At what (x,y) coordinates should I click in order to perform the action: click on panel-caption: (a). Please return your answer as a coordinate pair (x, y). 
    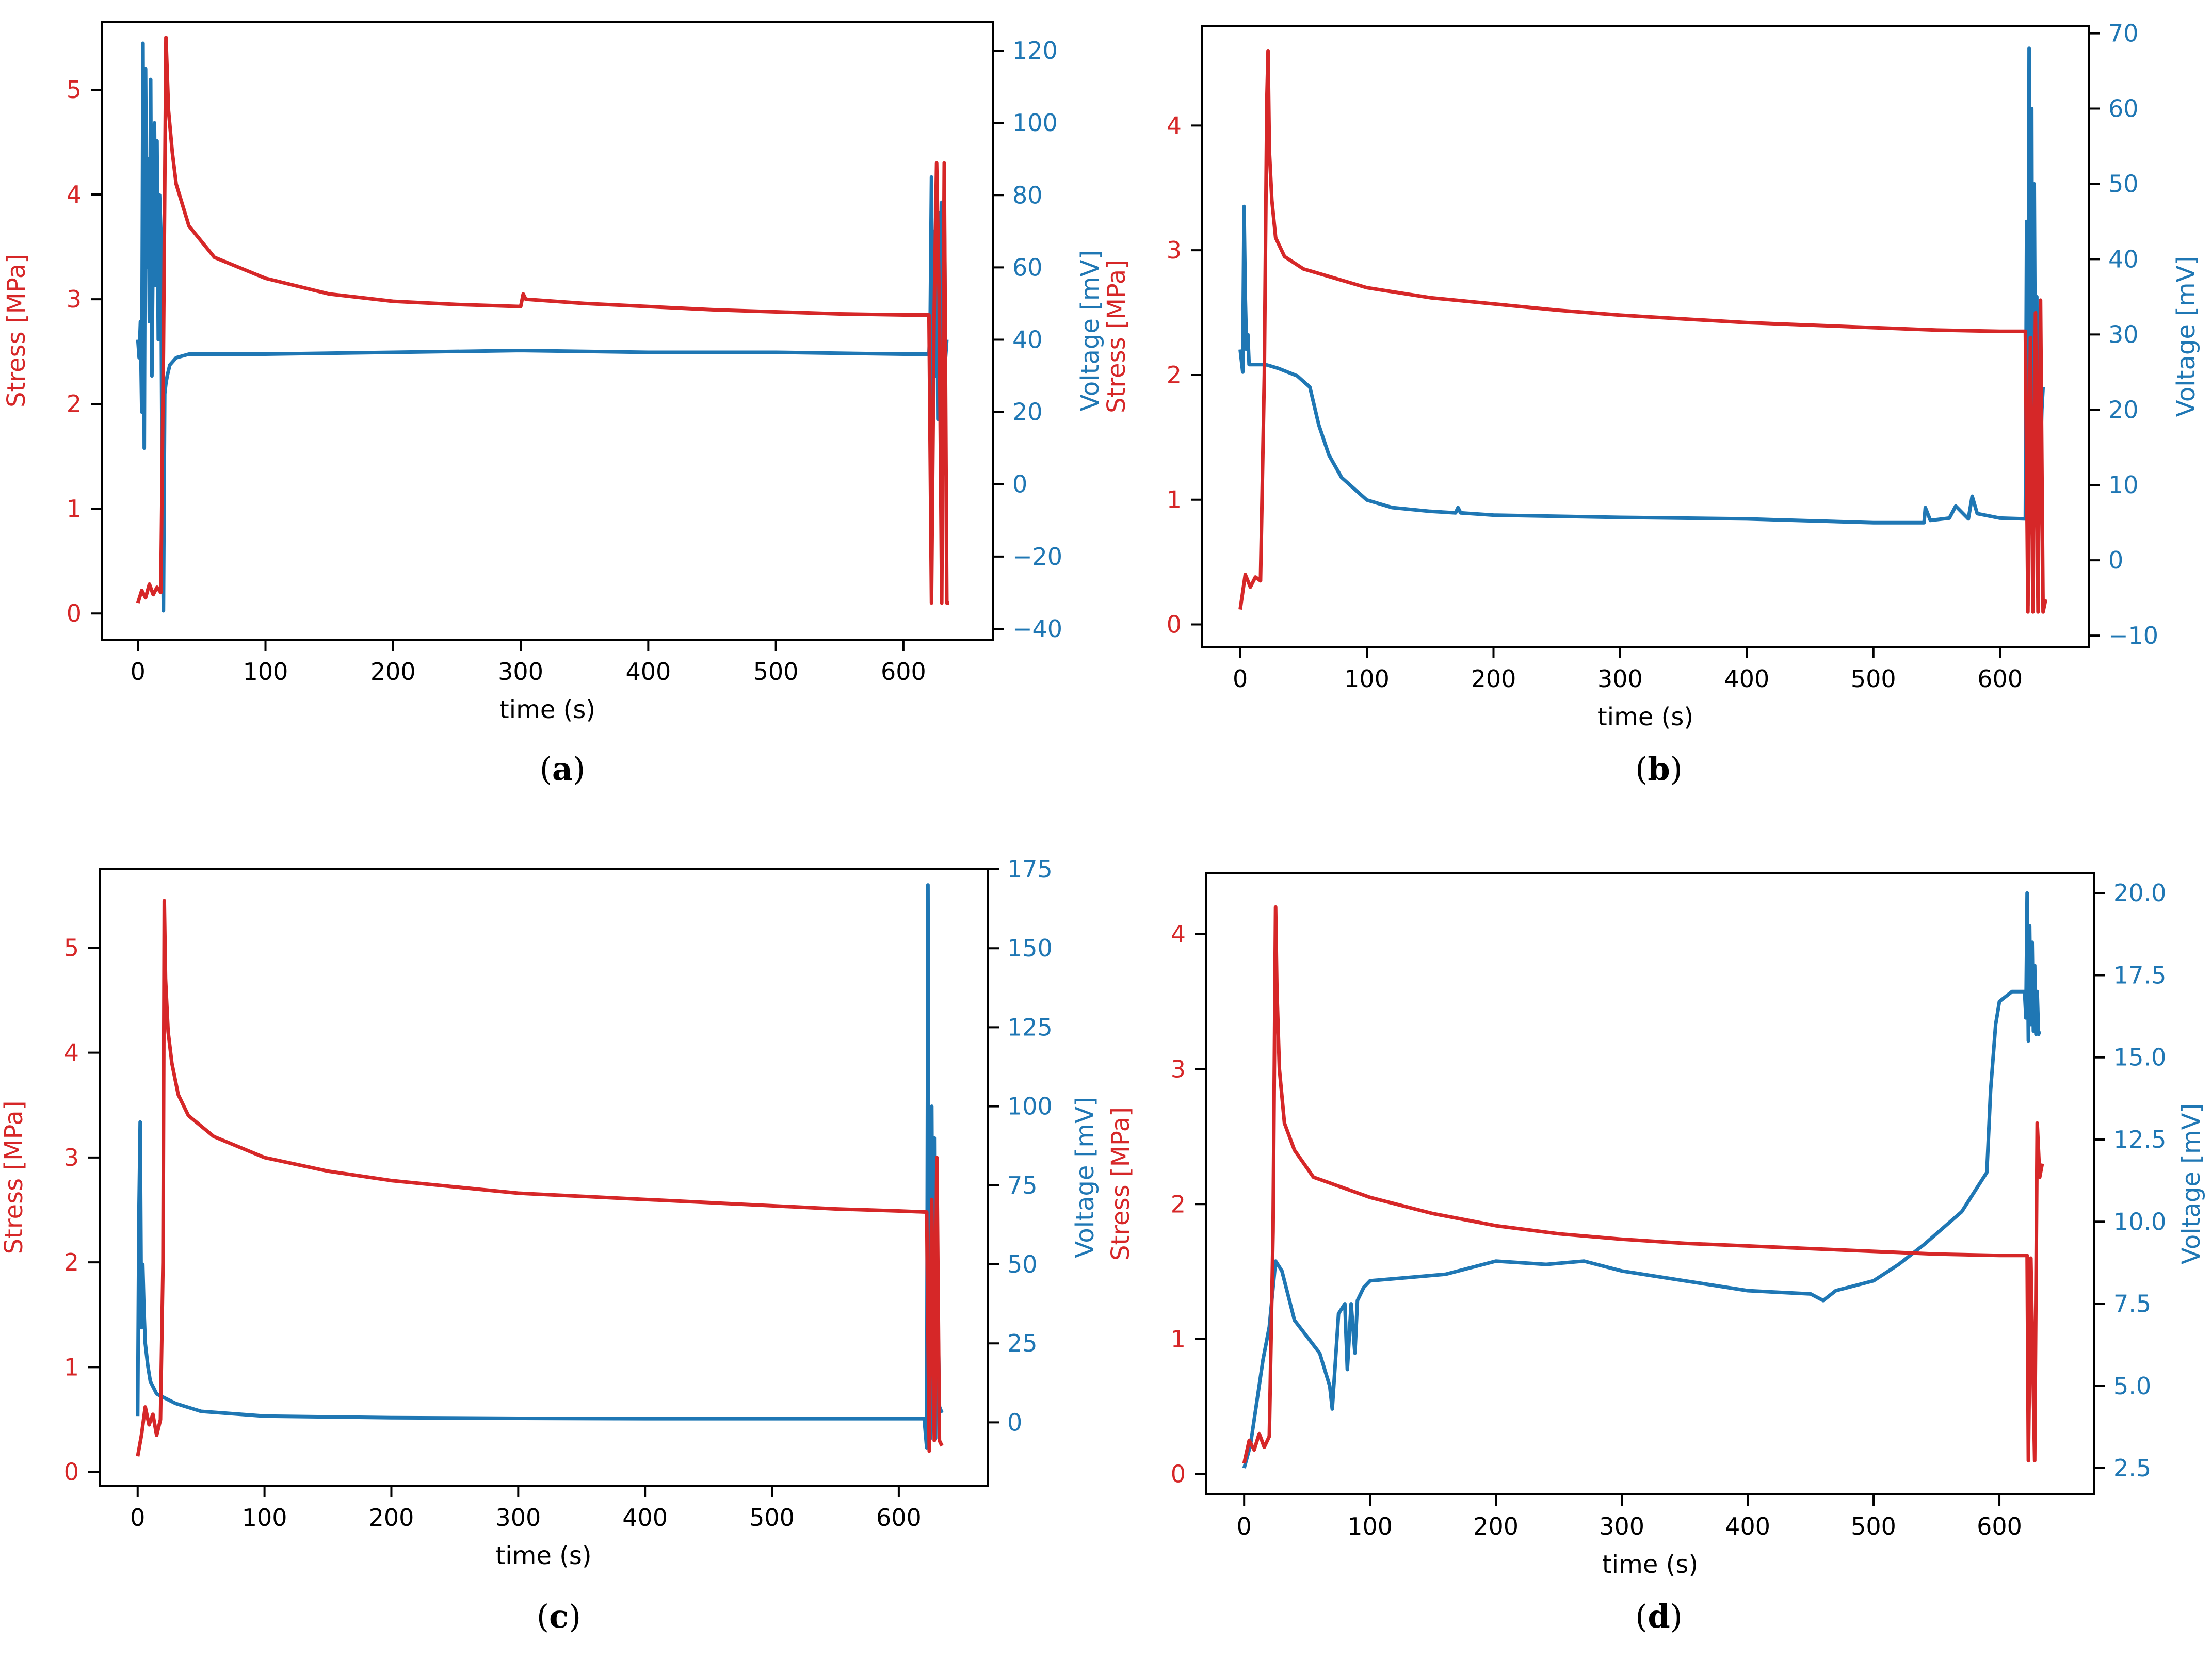
    Looking at the image, I should click on (563, 769).